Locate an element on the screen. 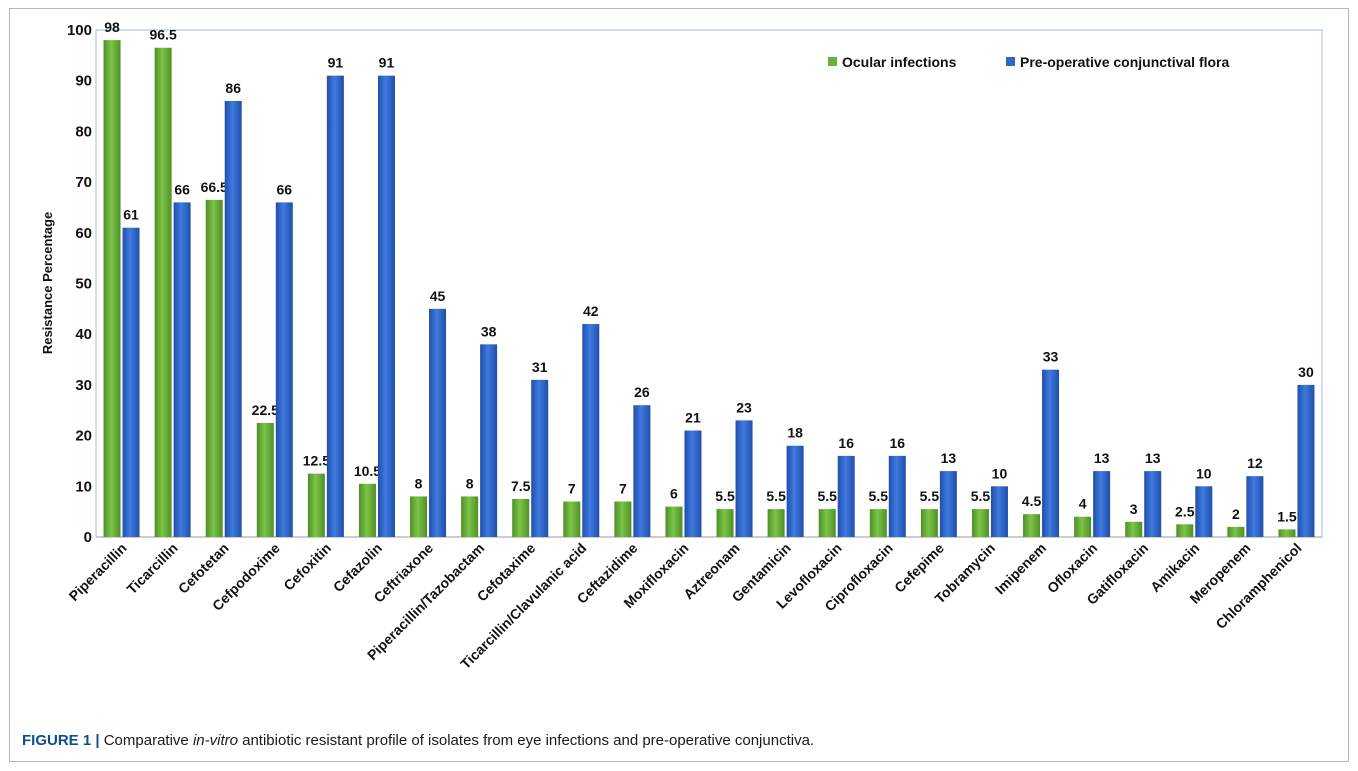  y-tick-label: 50 is located at coordinates (83, 284).